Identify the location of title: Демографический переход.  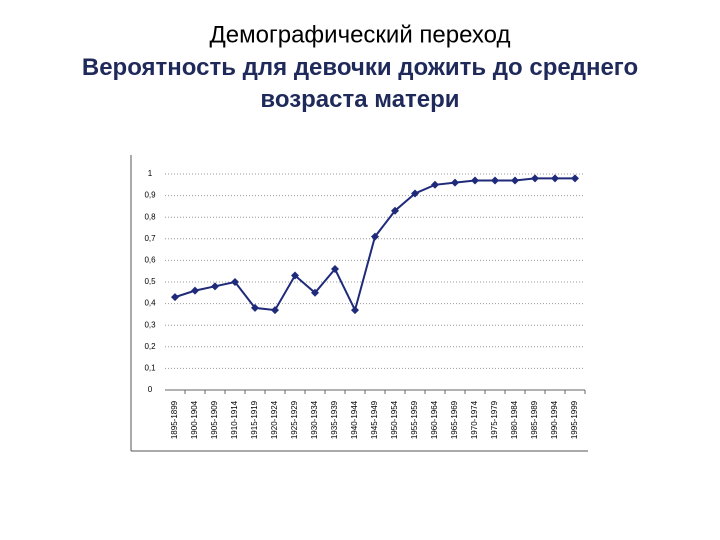
(360, 34).